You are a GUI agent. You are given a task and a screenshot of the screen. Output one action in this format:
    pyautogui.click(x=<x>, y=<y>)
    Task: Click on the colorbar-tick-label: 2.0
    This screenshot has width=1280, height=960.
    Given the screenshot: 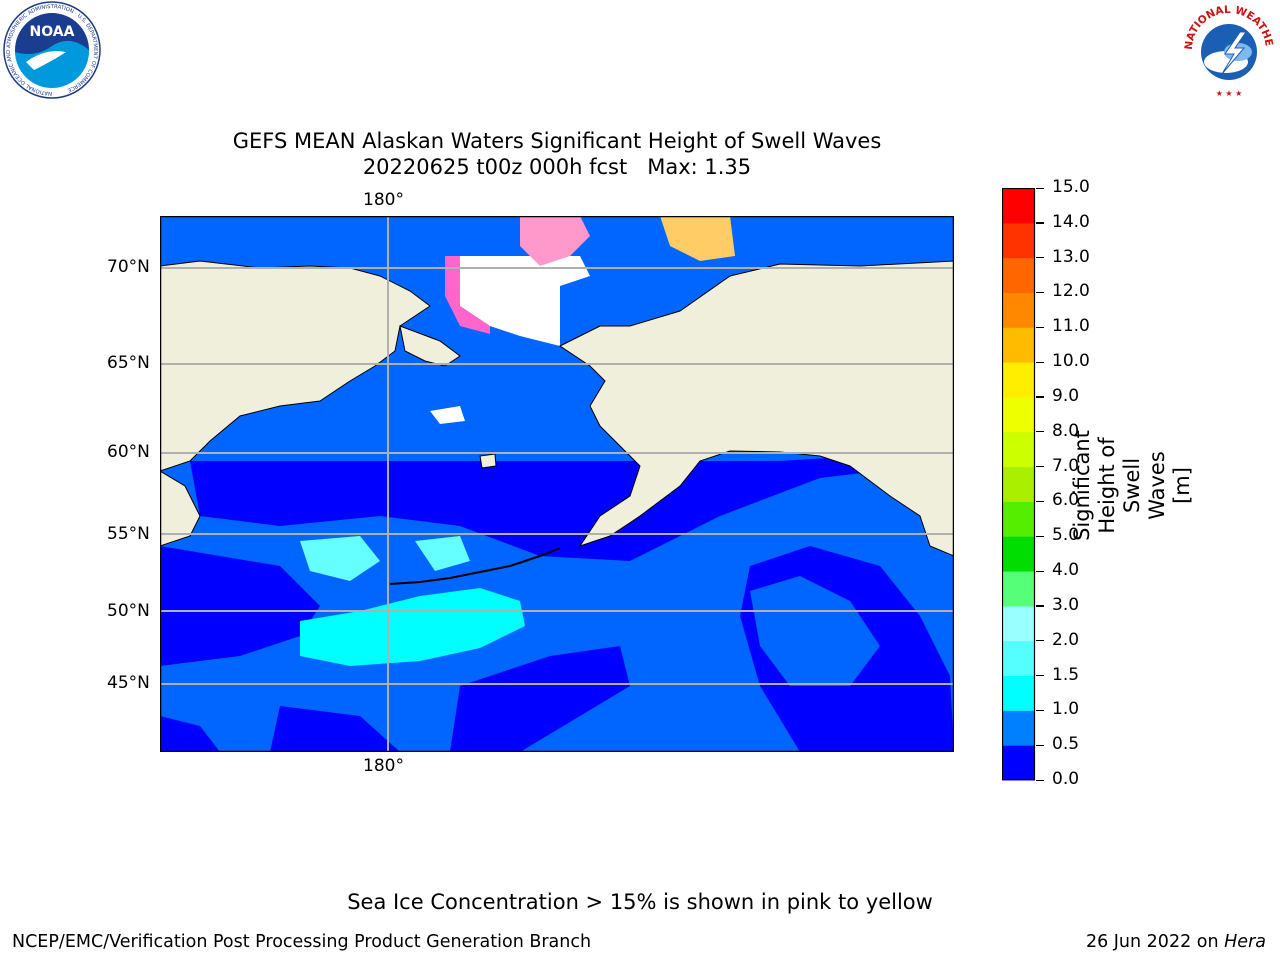 What is the action you would take?
    pyautogui.click(x=1066, y=639)
    